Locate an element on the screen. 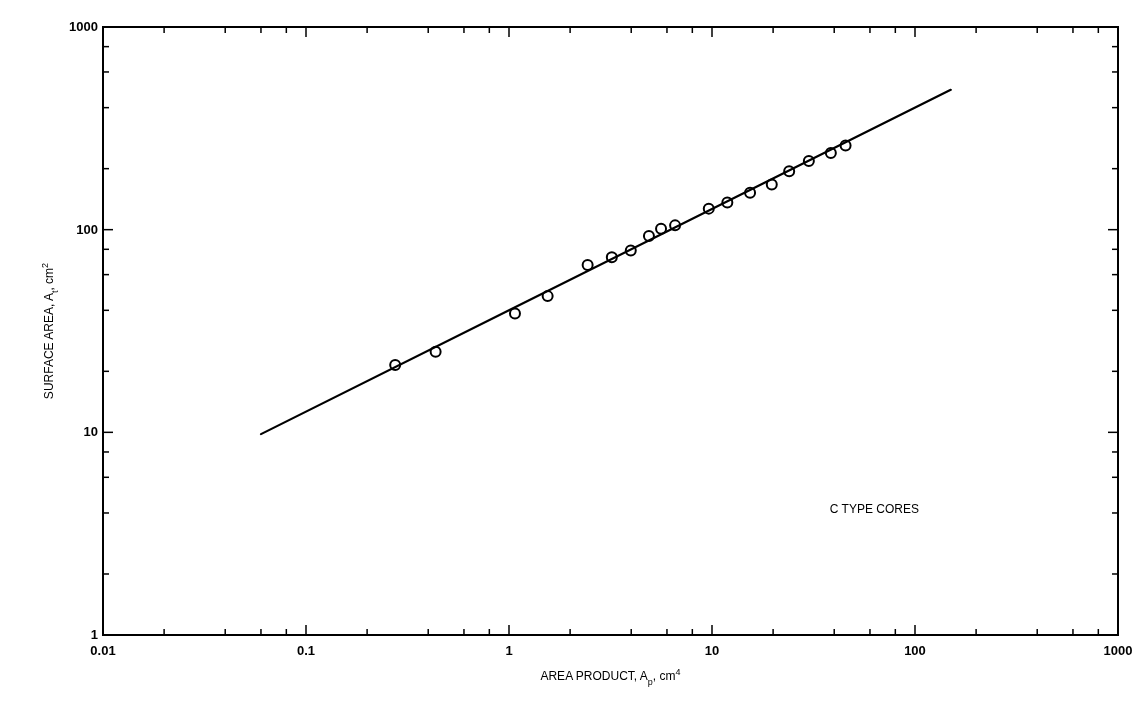 The width and height of the screenshot is (1146, 711). x-tick-label: 1 is located at coordinates (509, 650).